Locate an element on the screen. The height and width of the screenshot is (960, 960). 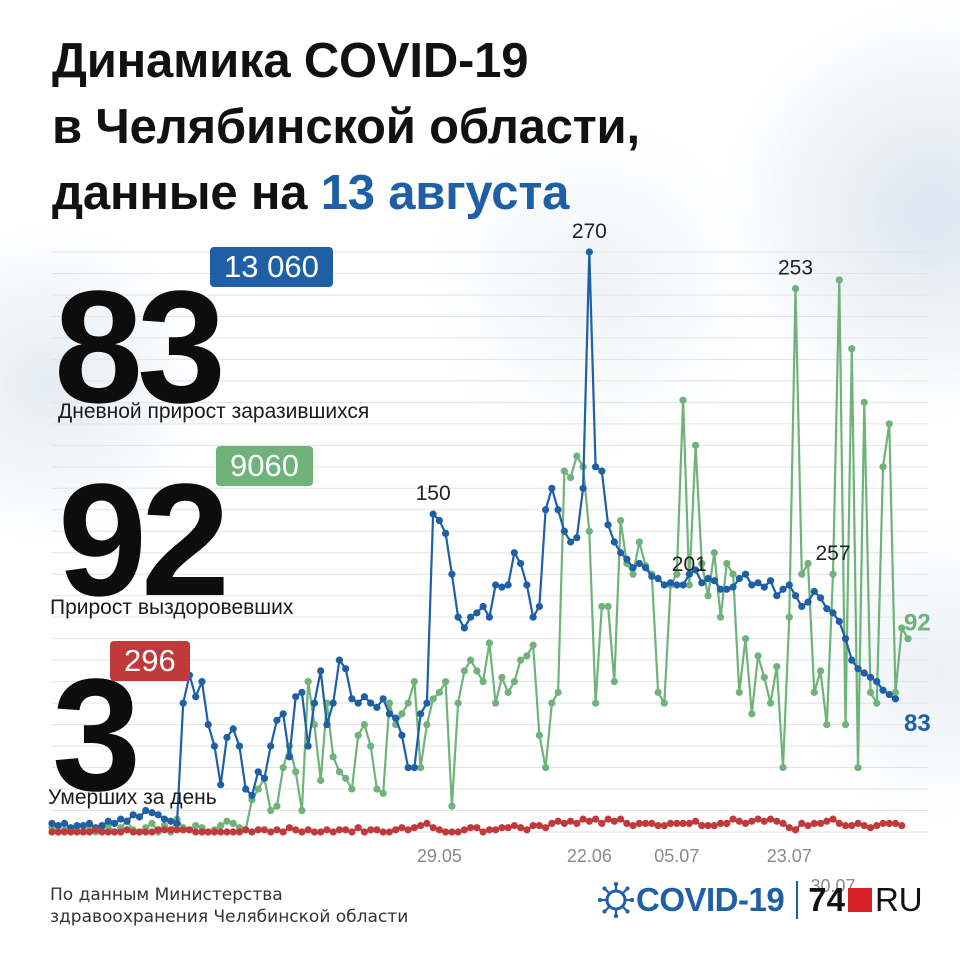
infected-label: Дневной прирост заразившихся is located at coordinates (214, 411).